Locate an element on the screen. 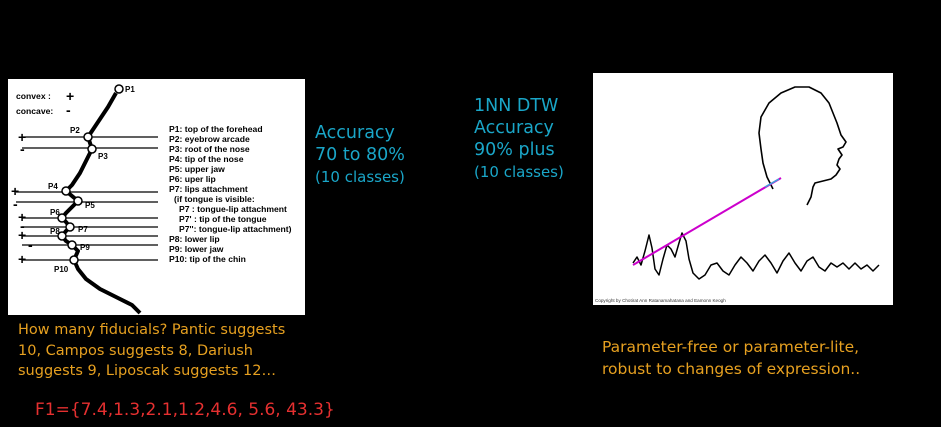 The height and width of the screenshot is (427, 941). warp-line is located at coordinates (707, 221).